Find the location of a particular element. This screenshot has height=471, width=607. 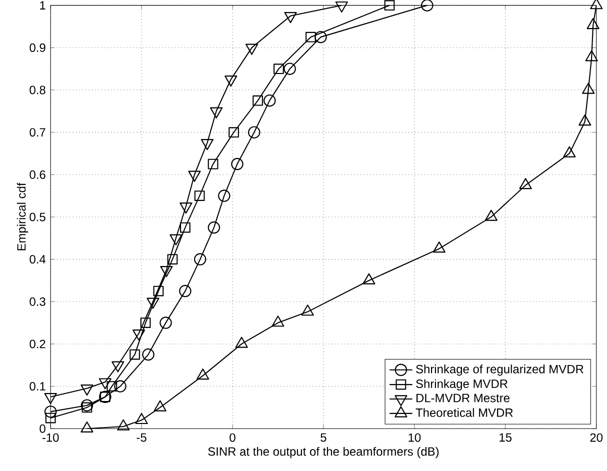

legend-label: Shrinkage MVDR is located at coordinates (462, 384).